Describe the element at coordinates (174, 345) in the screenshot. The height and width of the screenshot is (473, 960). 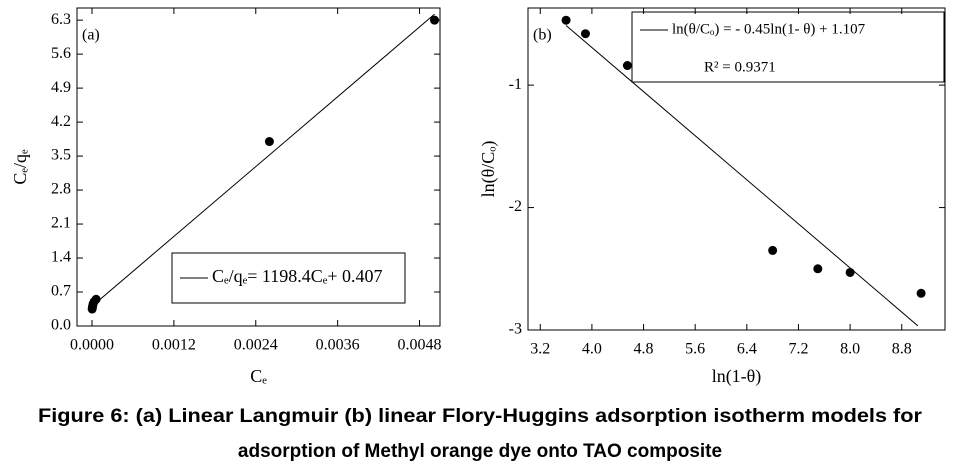
I see `x-tick-label: 0.0012` at that location.